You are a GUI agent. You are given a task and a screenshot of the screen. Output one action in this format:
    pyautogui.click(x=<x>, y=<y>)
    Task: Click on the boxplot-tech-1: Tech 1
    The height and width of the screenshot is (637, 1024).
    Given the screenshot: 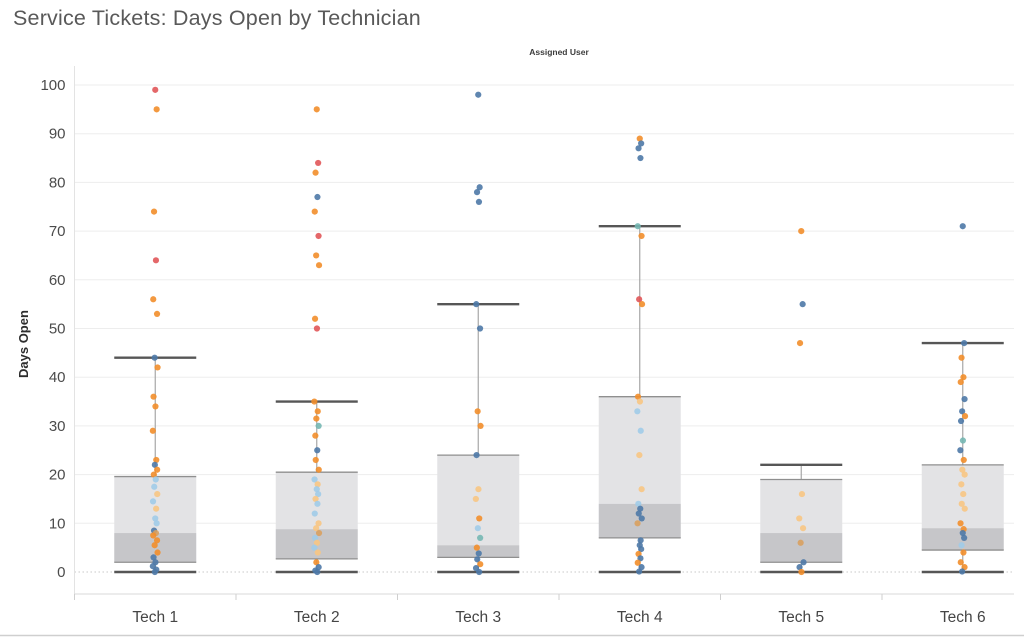 What is the action you would take?
    pyautogui.click(x=155, y=356)
    